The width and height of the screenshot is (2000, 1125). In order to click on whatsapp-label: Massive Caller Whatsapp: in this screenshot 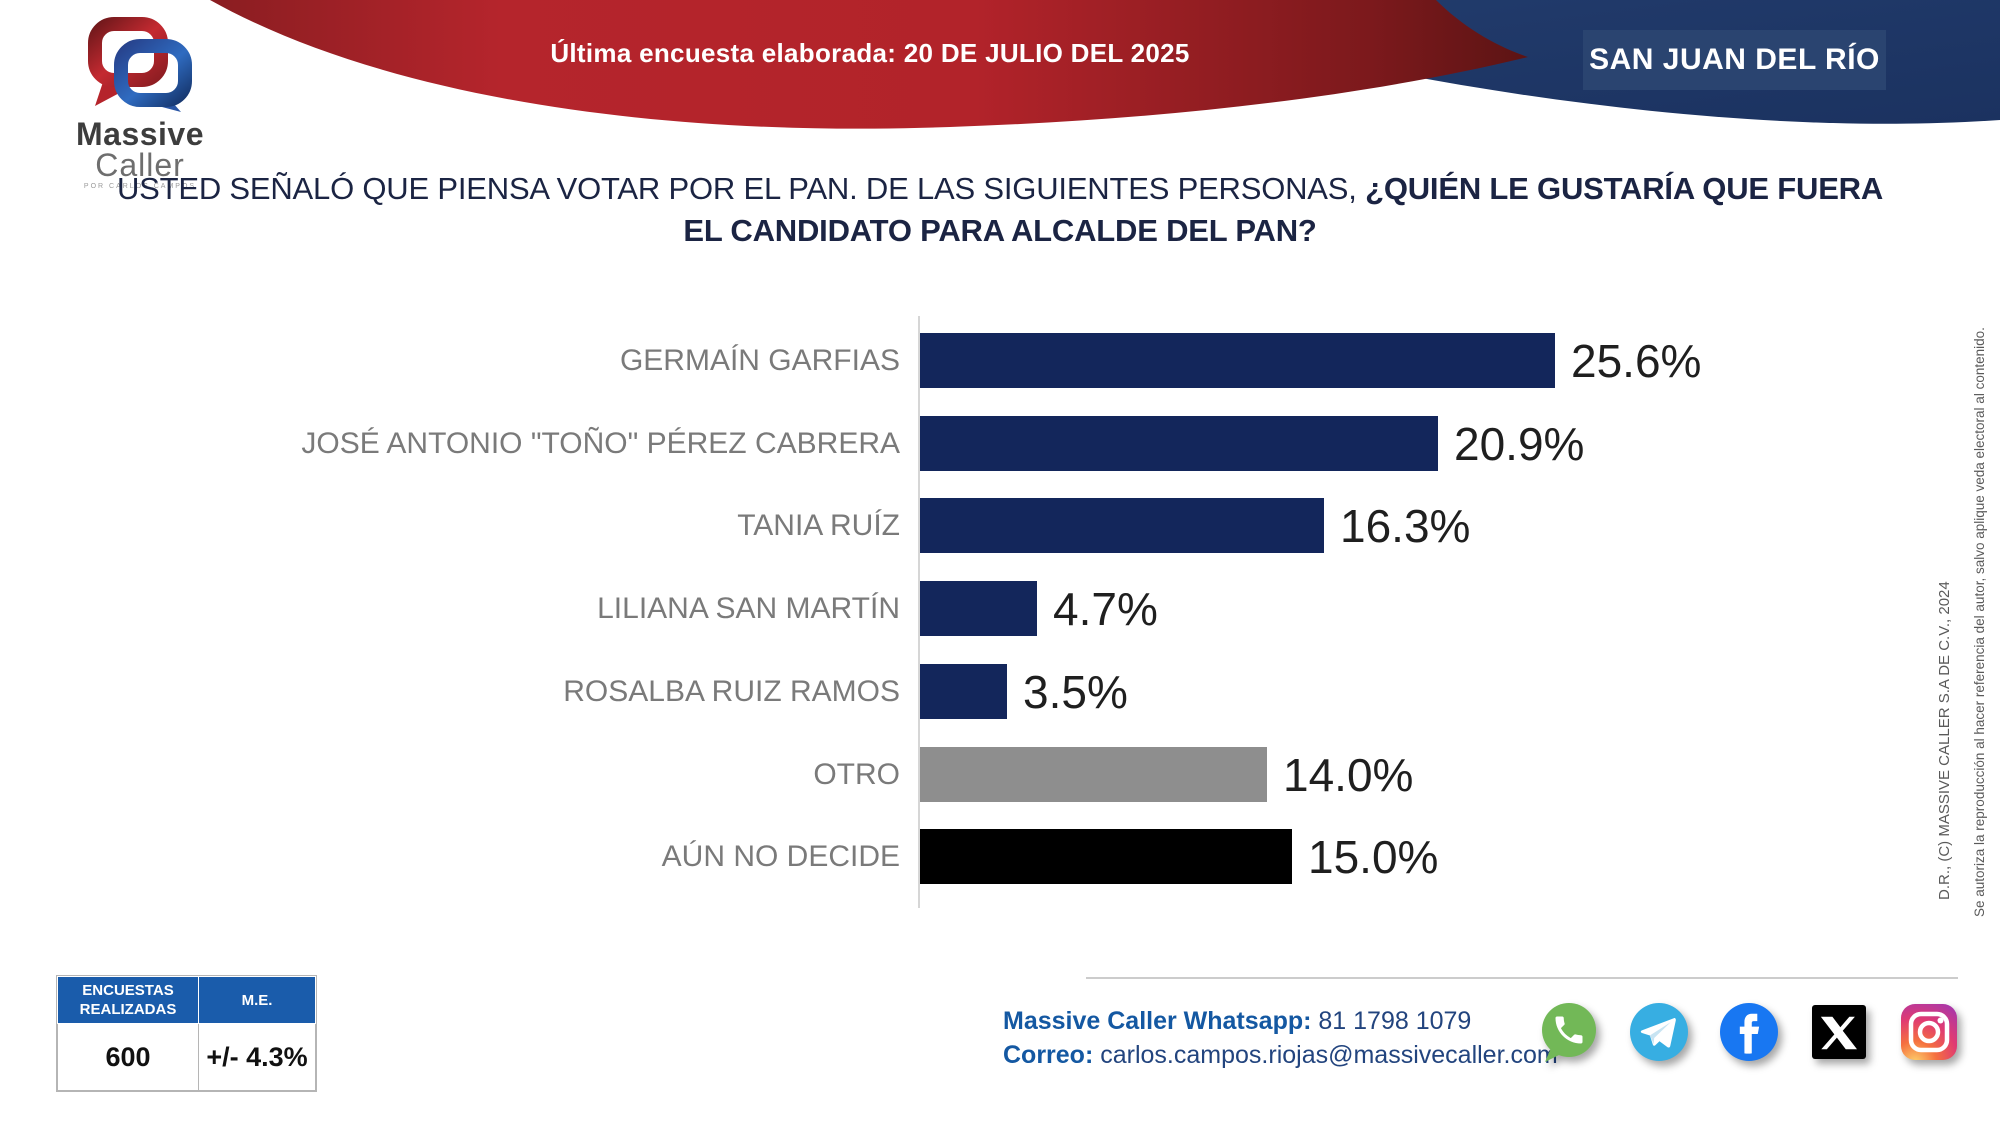, I will do `click(1157, 1021)`.